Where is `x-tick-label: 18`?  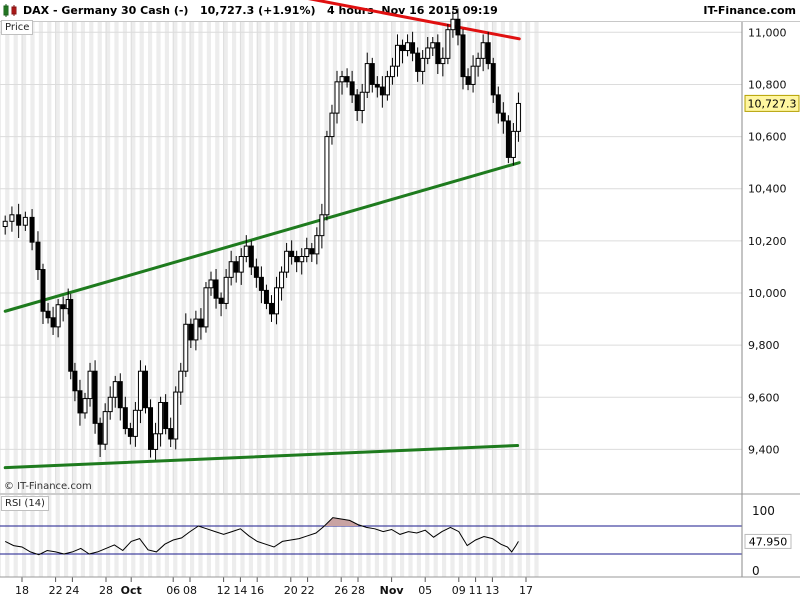 x-tick-label: 18 is located at coordinates (22, 590).